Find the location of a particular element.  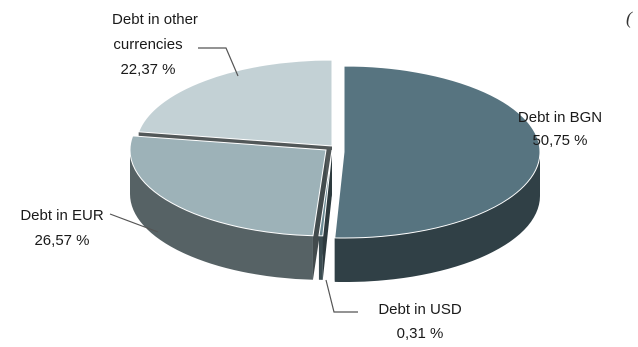

value-other: 22,37 % is located at coordinates (147, 69).